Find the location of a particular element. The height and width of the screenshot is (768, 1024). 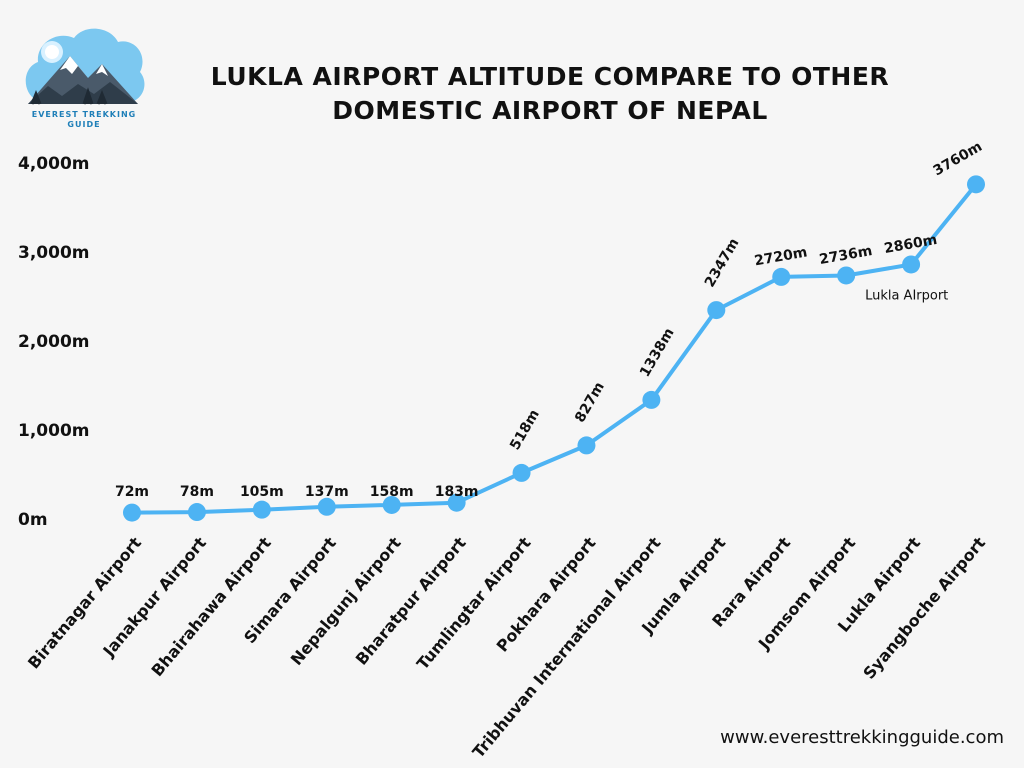

x-tick-label: Bhairahawa Airport is located at coordinates (211, 606).